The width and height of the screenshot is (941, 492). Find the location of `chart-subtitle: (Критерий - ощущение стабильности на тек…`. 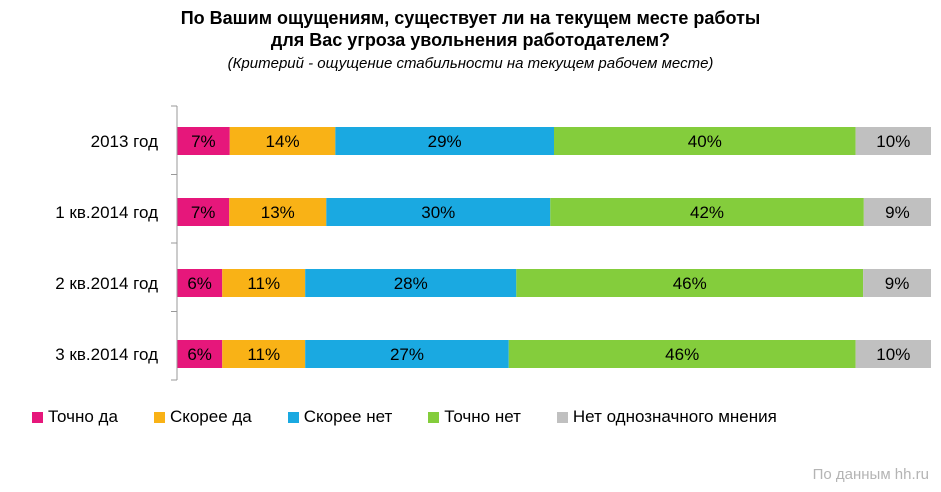

chart-subtitle: (Критерий - ощущение стабильности на тек… is located at coordinates (470, 63).